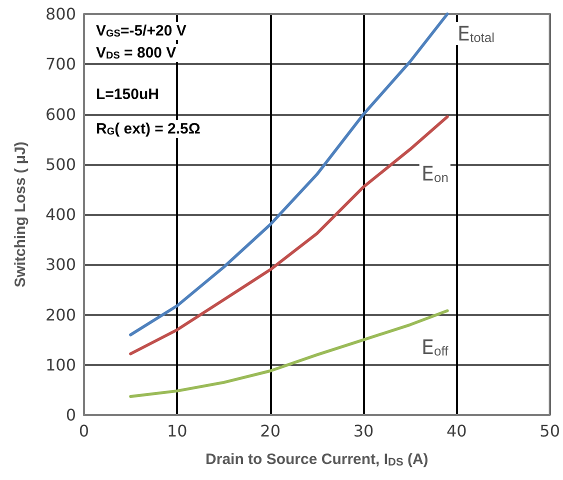 The image size is (563, 480). Describe the element at coordinates (60, 214) in the screenshot. I see `y-tick-label: 400` at that location.